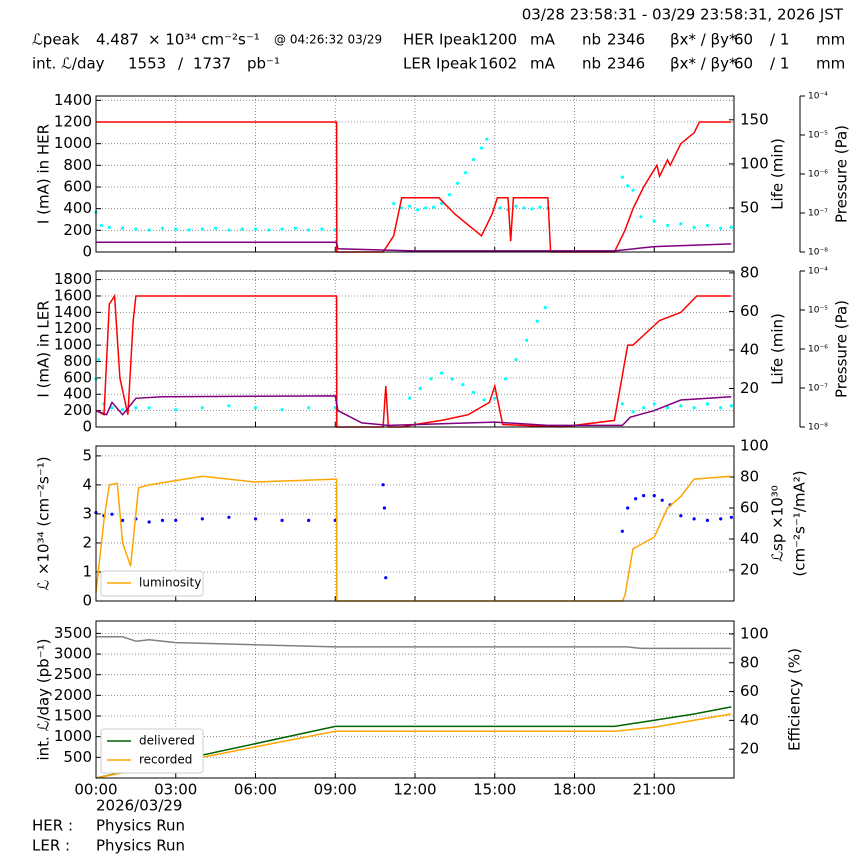 Image resolution: width=864 pixels, height=864 pixels. Describe the element at coordinates (139, 806) in the screenshot. I see `date-label: 2026/03/29` at that location.